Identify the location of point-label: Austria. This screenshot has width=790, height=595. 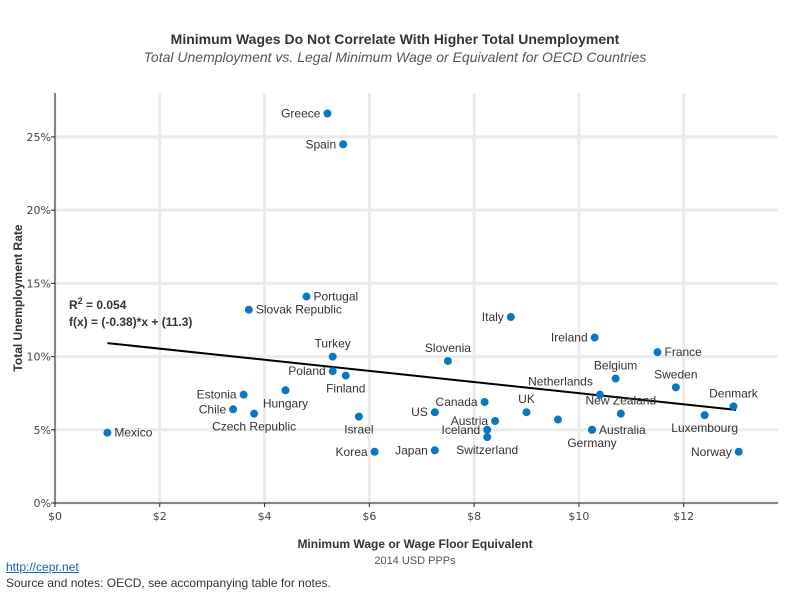
(470, 421).